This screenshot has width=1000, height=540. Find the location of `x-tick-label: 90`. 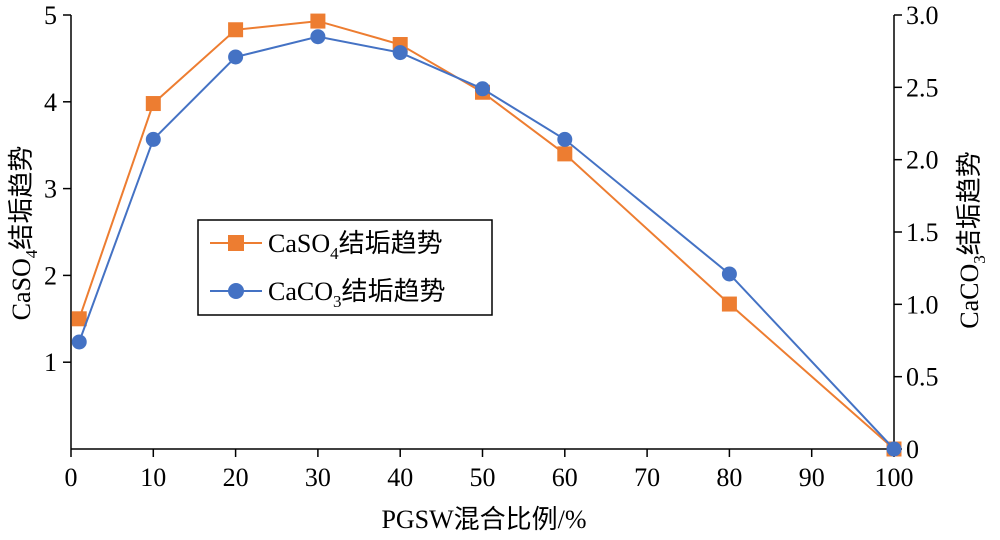

x-tick-label: 90 is located at coordinates (812, 477).